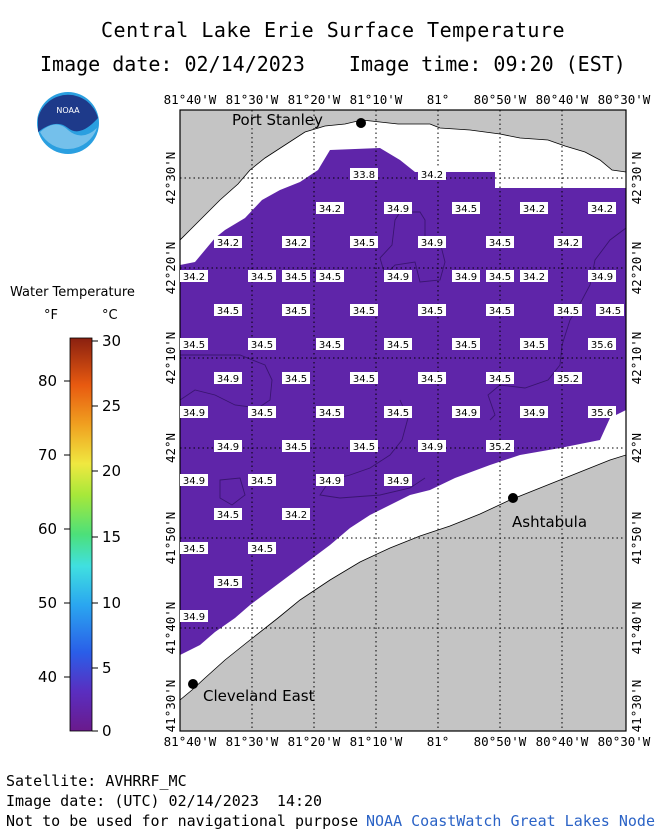  What do you see at coordinates (556, 324) in the screenshot?
I see `contour-line` at bounding box center [556, 324].